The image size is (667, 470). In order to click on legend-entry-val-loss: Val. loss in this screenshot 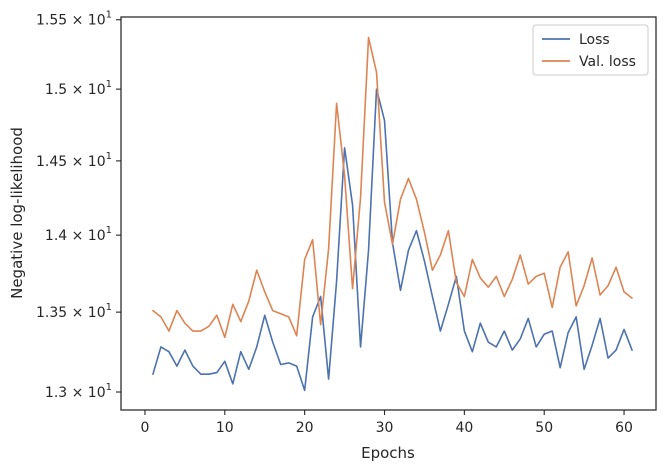, I will do `click(607, 62)`.